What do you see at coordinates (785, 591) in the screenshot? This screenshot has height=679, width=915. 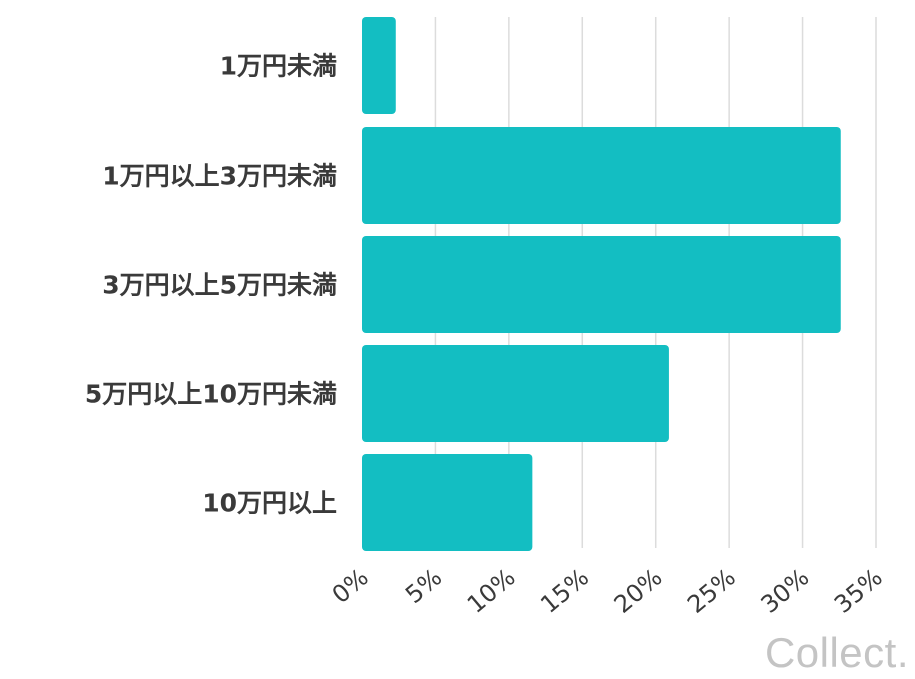 I see `x-tick-label: 30%` at bounding box center [785, 591].